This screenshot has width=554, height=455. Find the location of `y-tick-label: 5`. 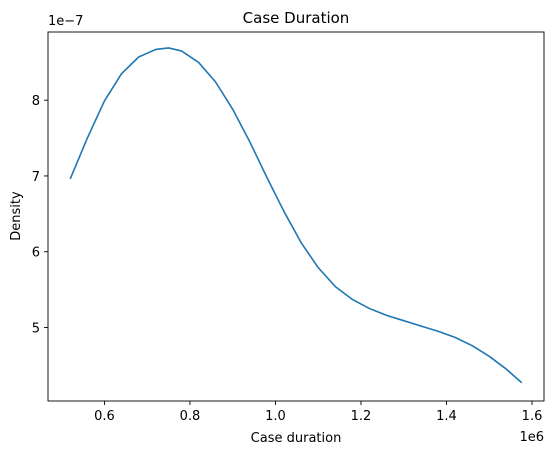

y-tick-label: 5 is located at coordinates (36, 329).